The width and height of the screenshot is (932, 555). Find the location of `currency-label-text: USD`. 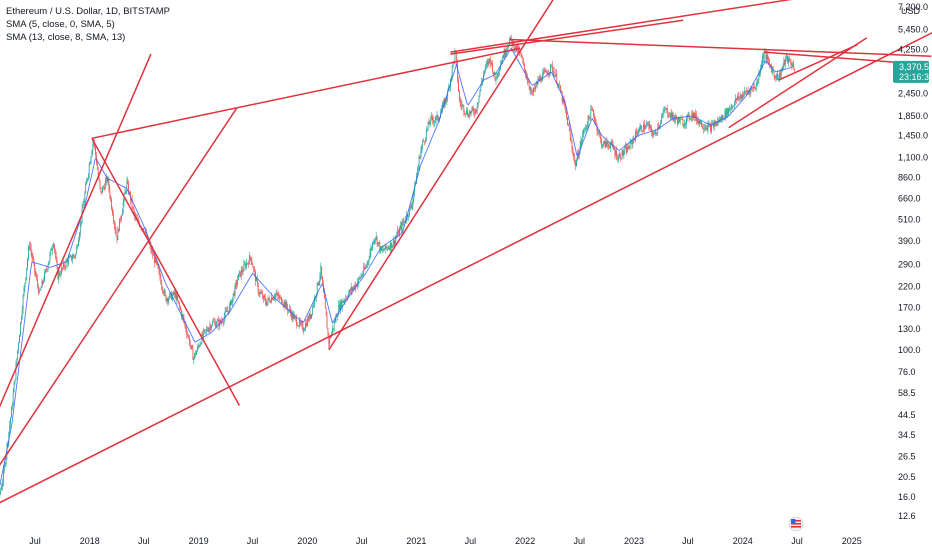

currency-label-text: USD is located at coordinates (911, 11).